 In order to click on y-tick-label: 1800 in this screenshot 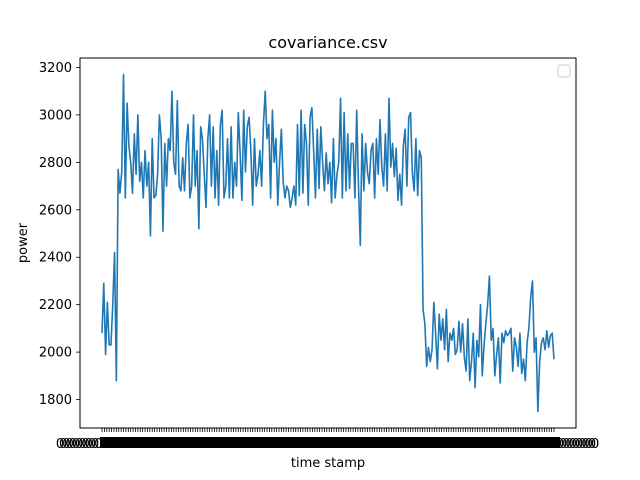, I will do `click(55, 400)`.